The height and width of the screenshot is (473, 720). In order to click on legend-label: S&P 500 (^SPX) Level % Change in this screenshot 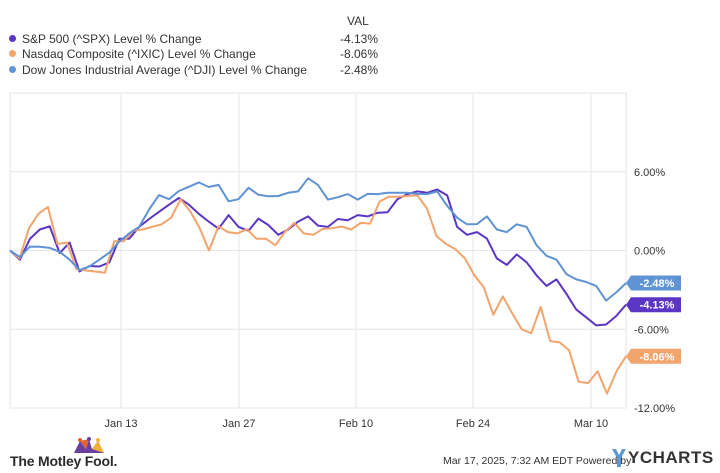, I will do `click(112, 39)`.